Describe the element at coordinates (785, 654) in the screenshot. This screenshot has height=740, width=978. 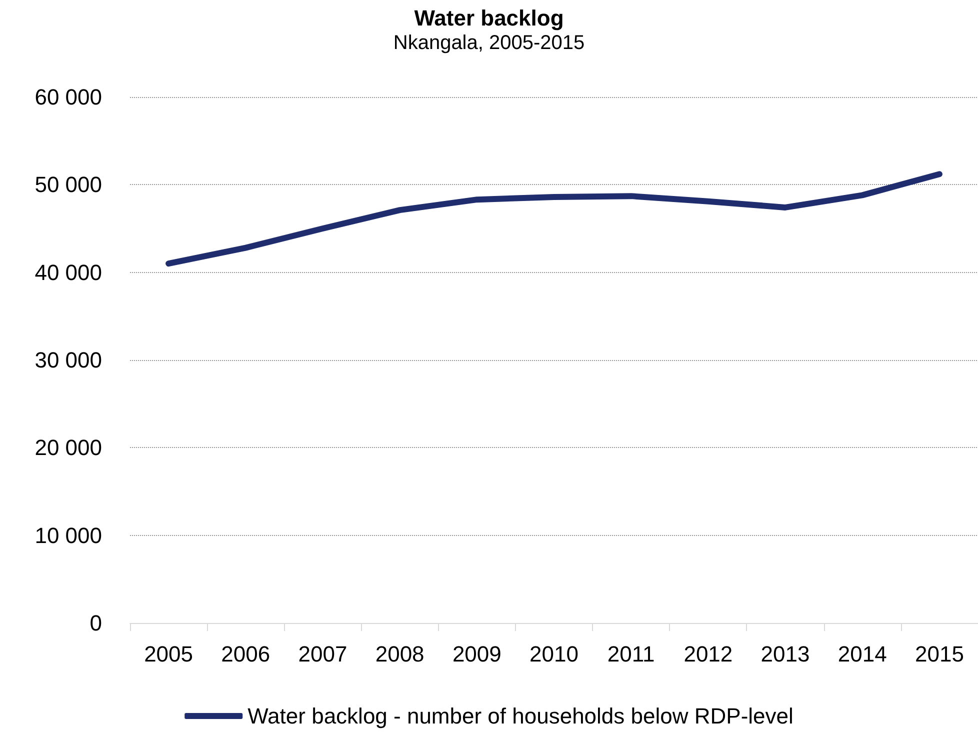
I see `x-tick-label: 2013` at that location.